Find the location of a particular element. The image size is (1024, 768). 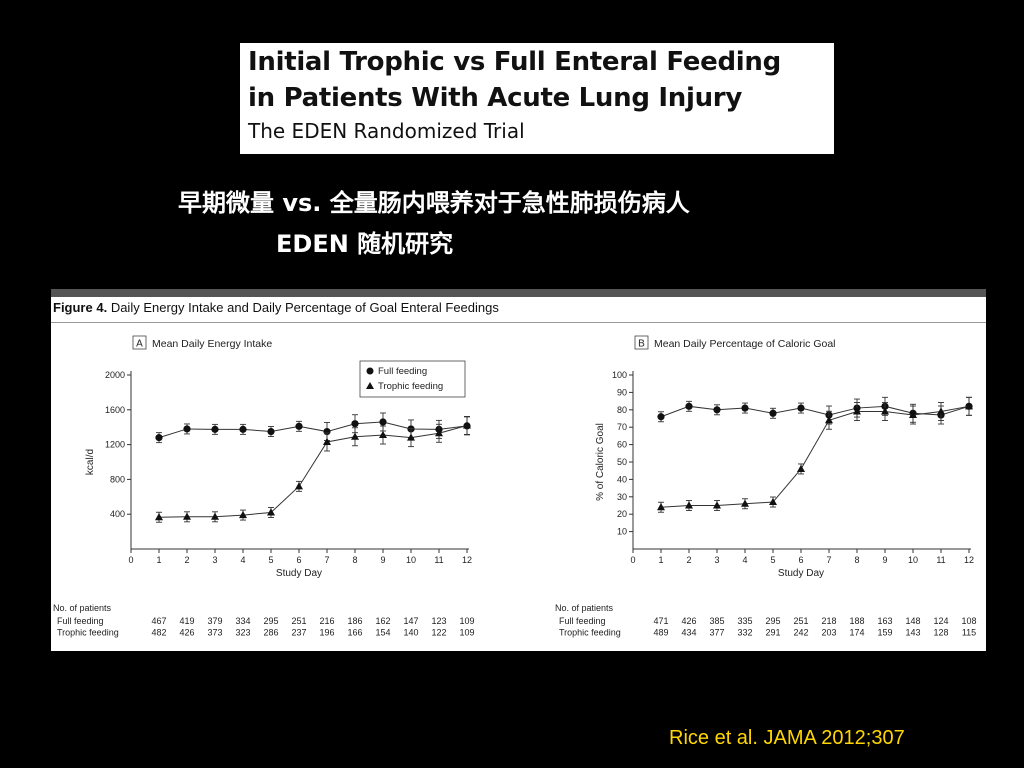

panel-b-x-tick-label: 0 is located at coordinates (632, 560).